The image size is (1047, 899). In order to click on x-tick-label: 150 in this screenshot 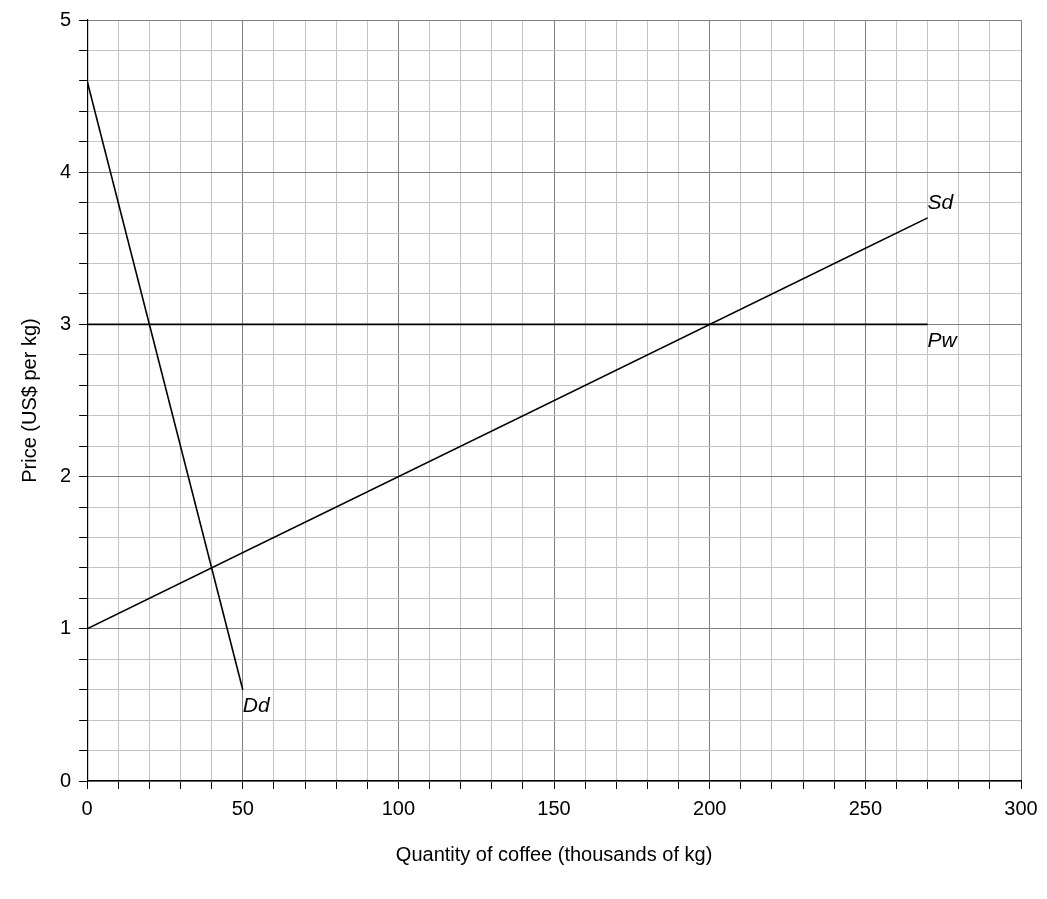, I will do `click(554, 807)`.